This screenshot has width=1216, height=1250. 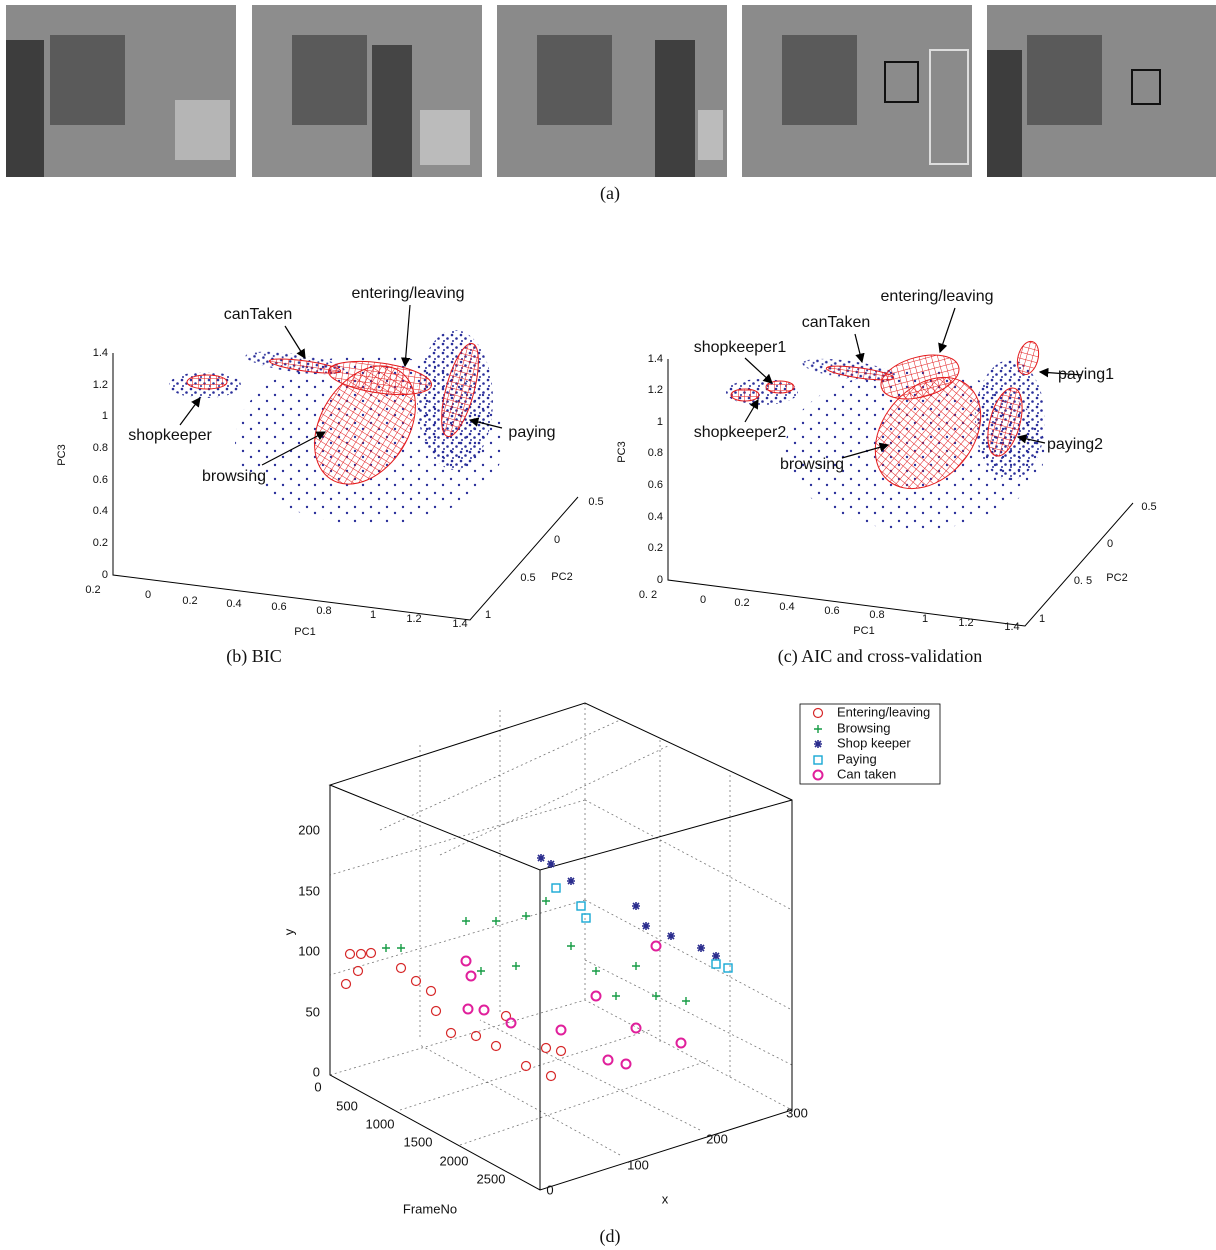 What do you see at coordinates (418, 1141) in the screenshot?
I see `frame-tick-label: 1500` at bounding box center [418, 1141].